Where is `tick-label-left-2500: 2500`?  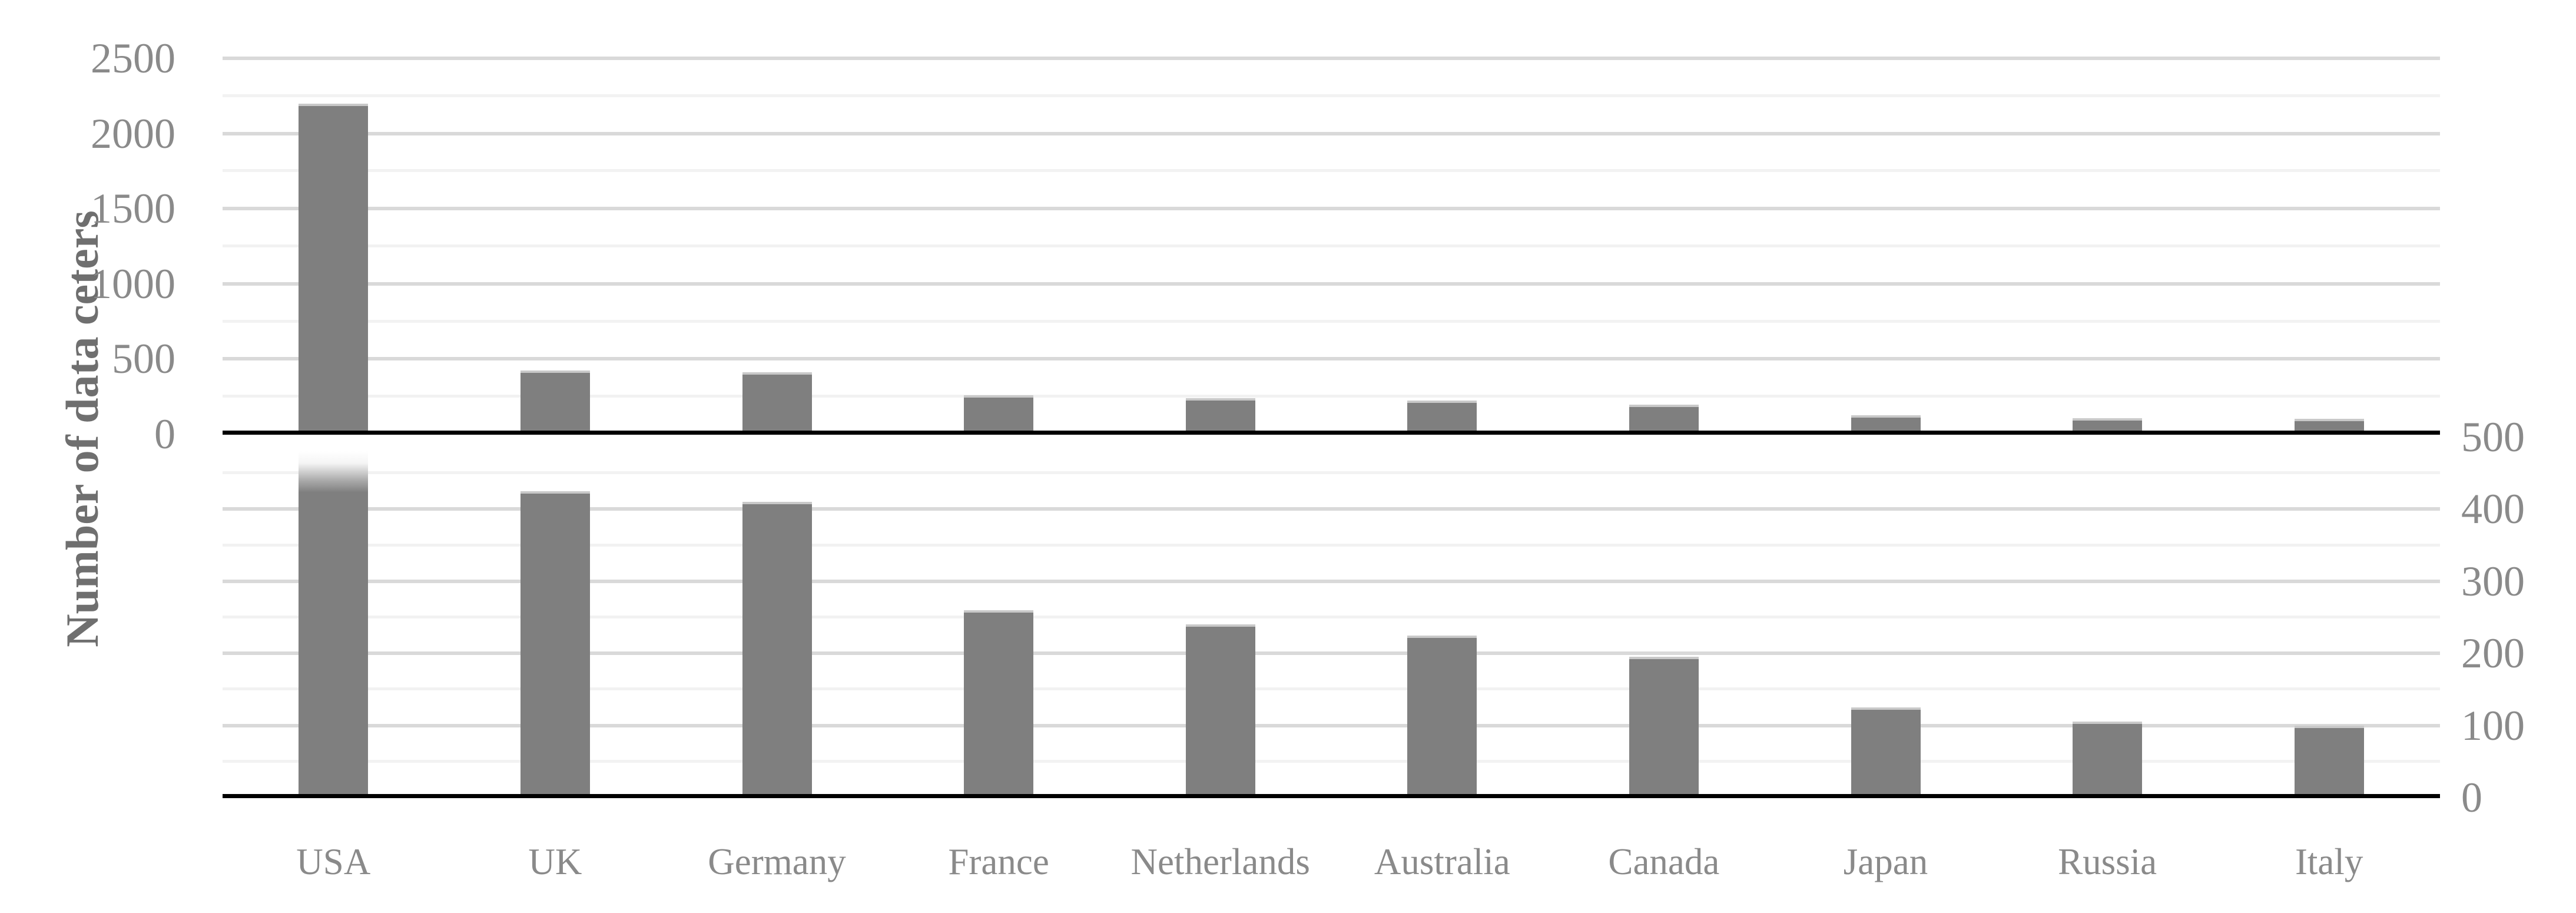
tick-label-left-2500: 2500 is located at coordinates (133, 58).